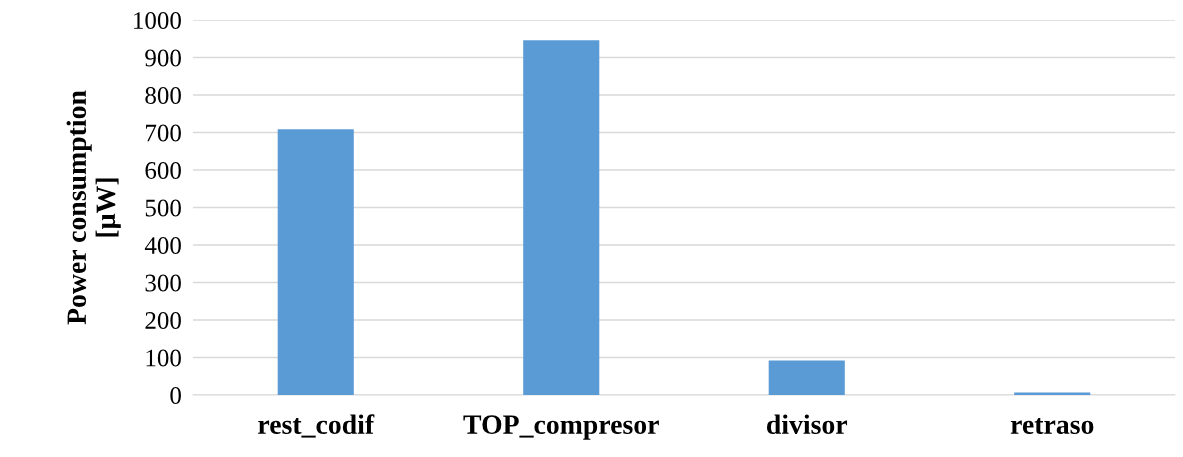 The height and width of the screenshot is (457, 1183). What do you see at coordinates (316, 426) in the screenshot?
I see `x-tick-label: rest_codif` at bounding box center [316, 426].